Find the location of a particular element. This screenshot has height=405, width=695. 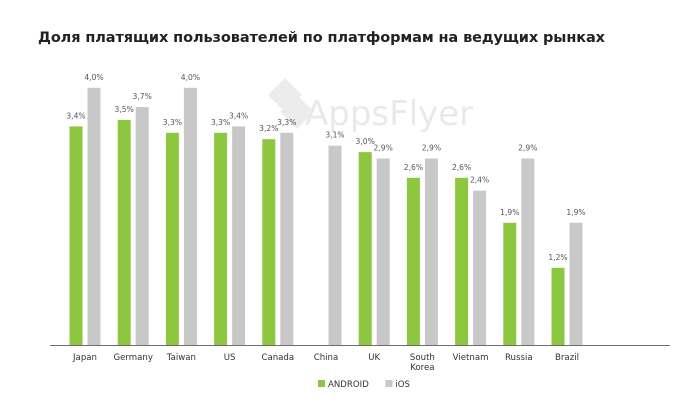

data-label-android-4: 3,2% is located at coordinates (268, 128).